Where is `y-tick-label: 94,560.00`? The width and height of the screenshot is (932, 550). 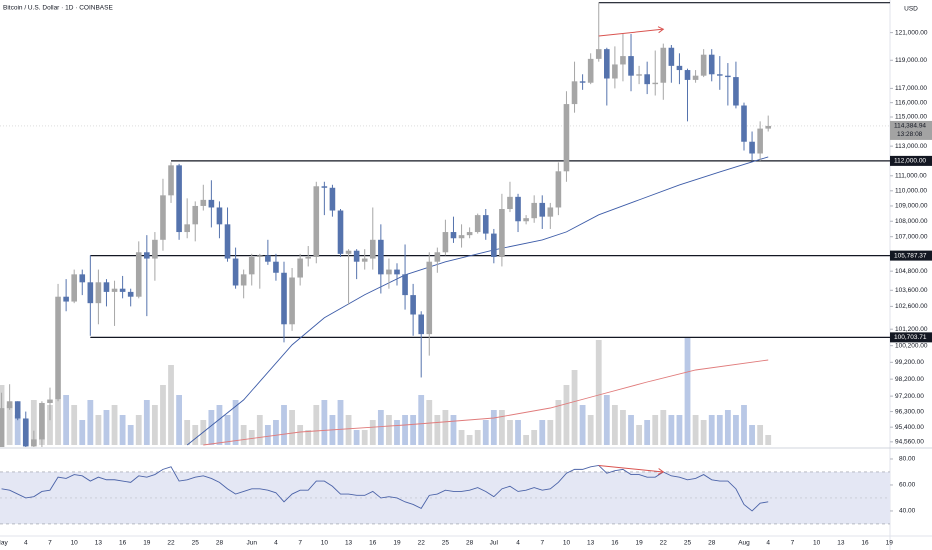 y-tick-label: 94,560.00 is located at coordinates (909, 442).